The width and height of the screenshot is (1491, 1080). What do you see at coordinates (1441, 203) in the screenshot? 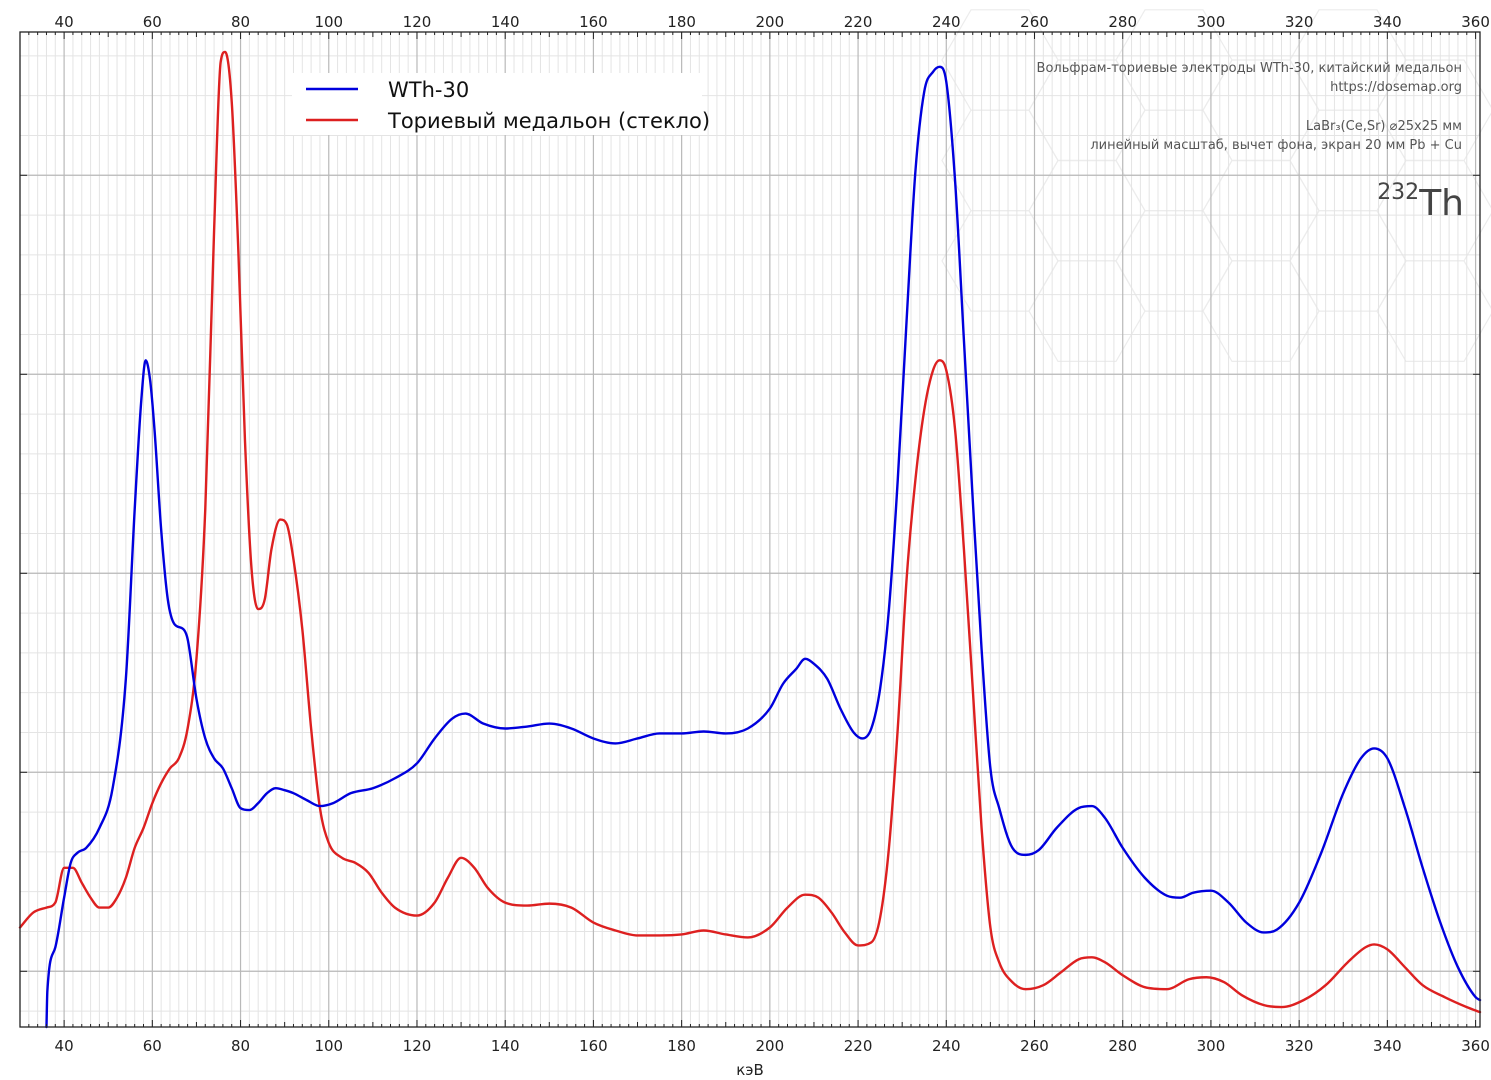
I see `isotope-symbol: Th` at bounding box center [1441, 203].